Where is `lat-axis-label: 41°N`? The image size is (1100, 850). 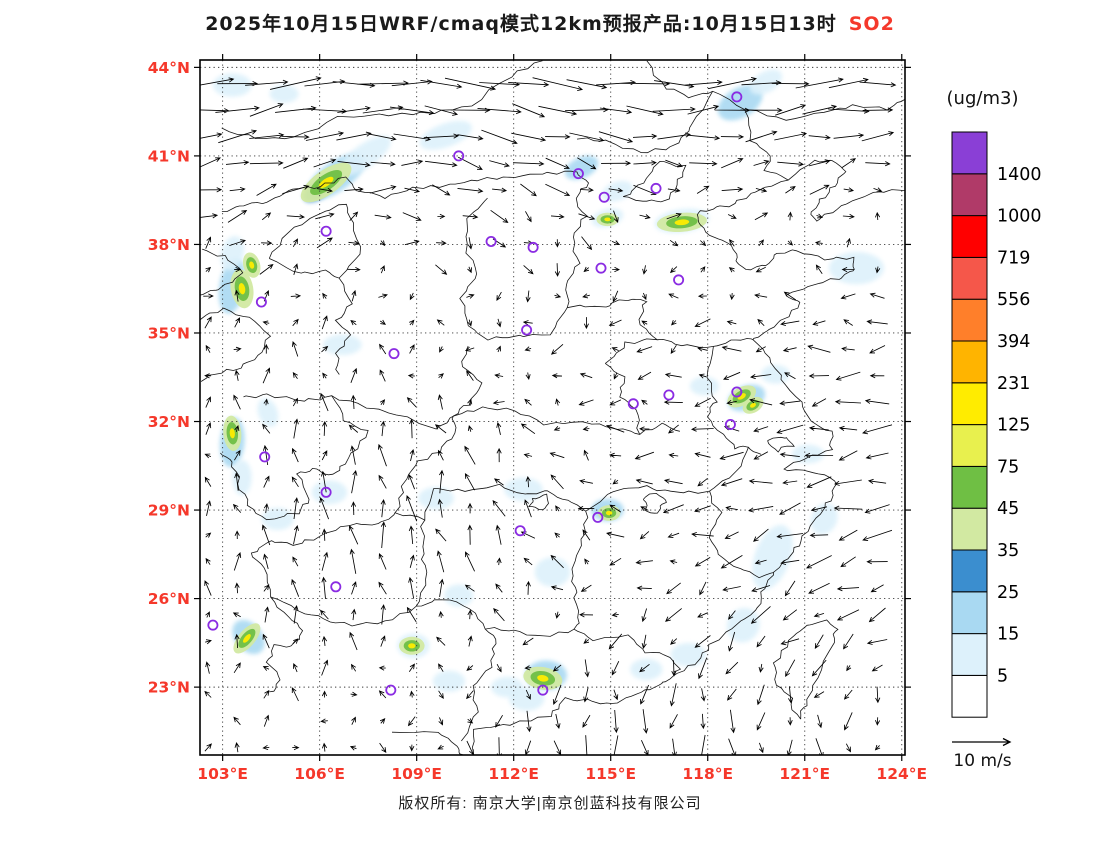
lat-axis-label: 41°N is located at coordinates (169, 156).